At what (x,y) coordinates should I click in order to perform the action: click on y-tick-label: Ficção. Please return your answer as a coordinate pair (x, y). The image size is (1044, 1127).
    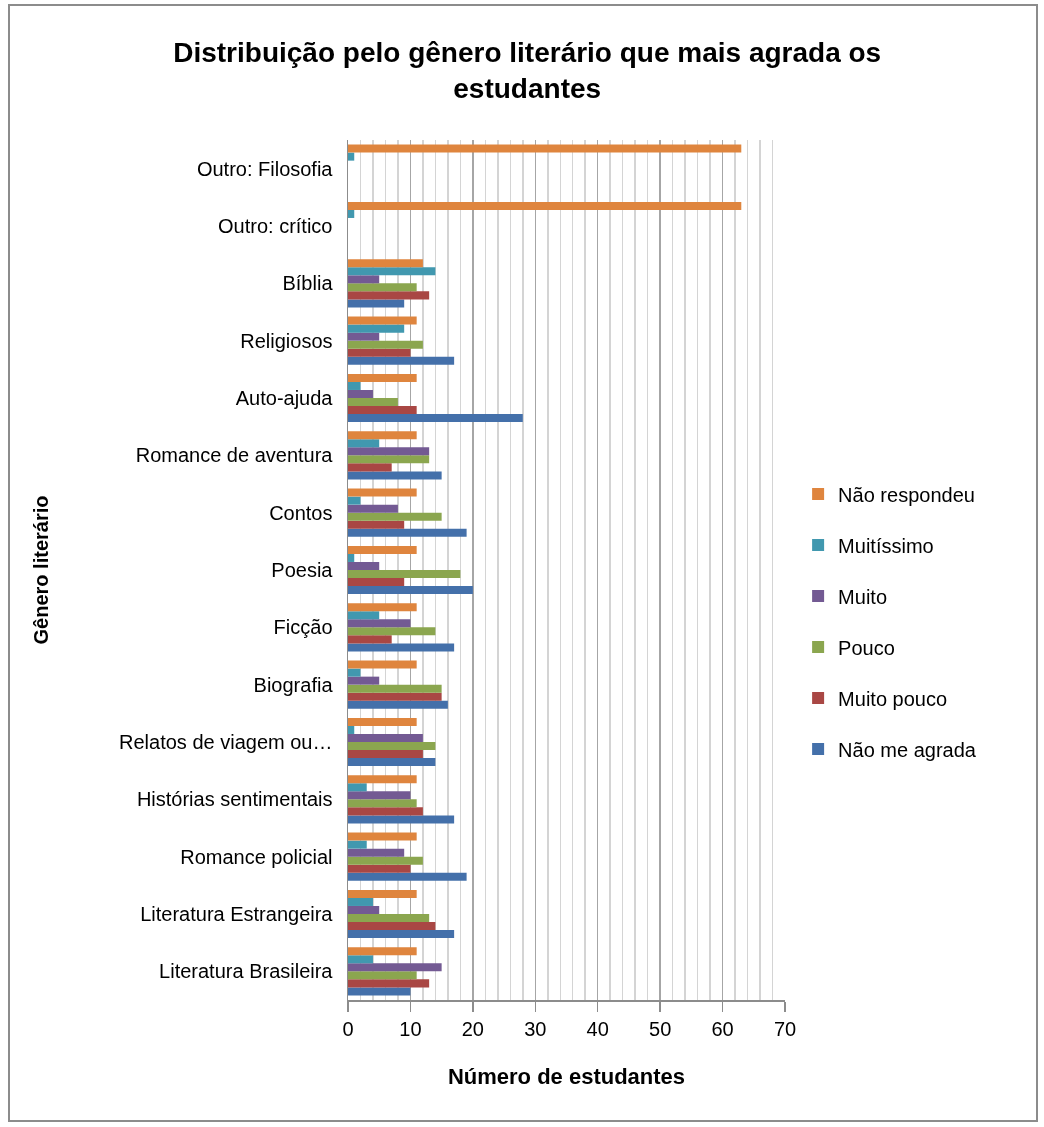
    Looking at the image, I should click on (303, 627).